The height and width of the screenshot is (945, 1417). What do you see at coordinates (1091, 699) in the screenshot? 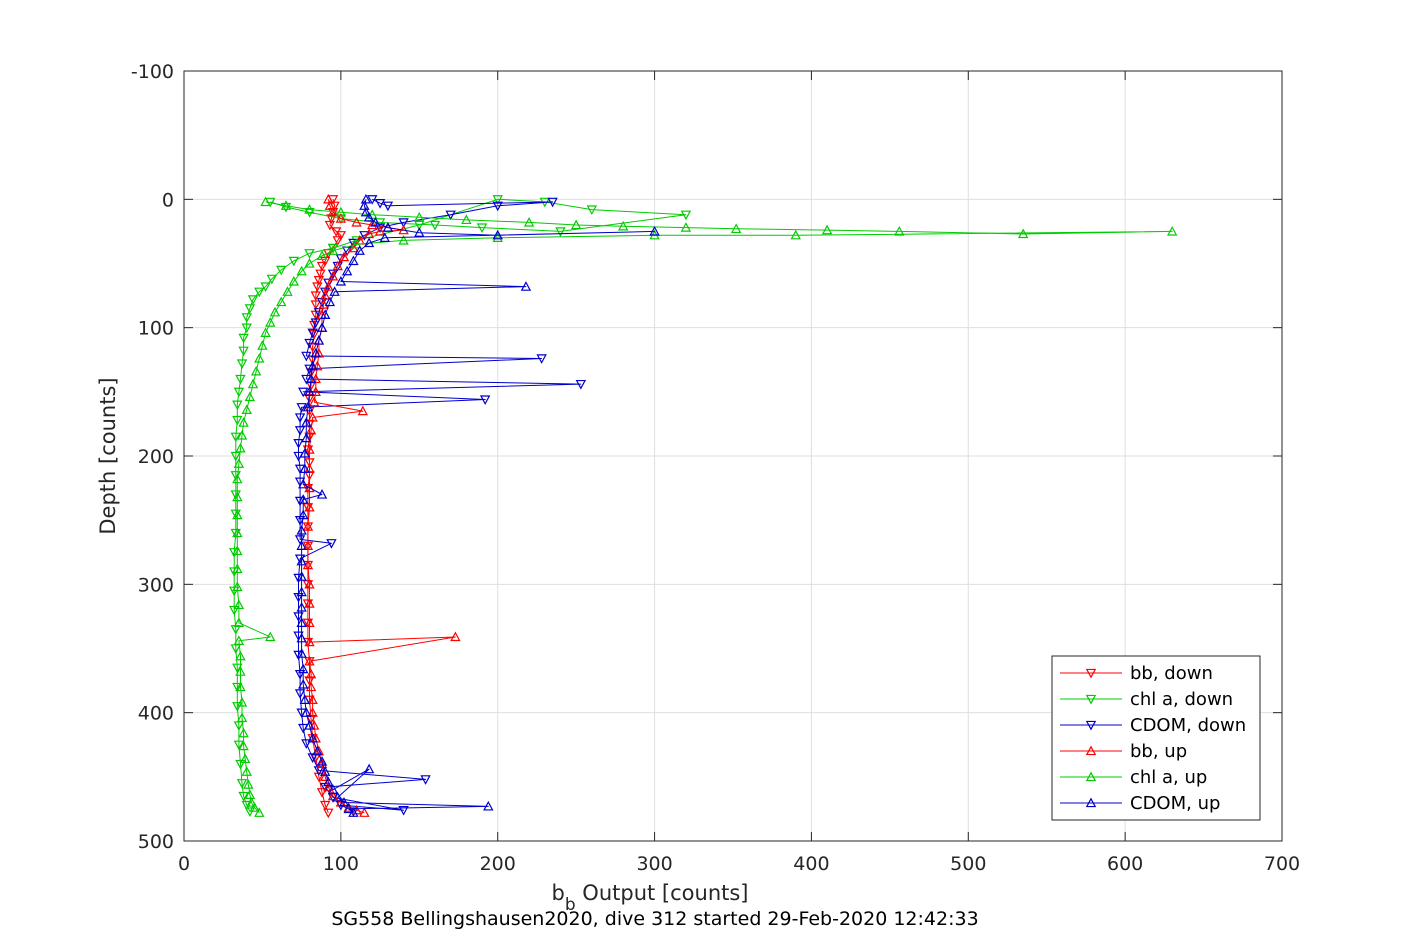
I see `legend-marker` at bounding box center [1091, 699].